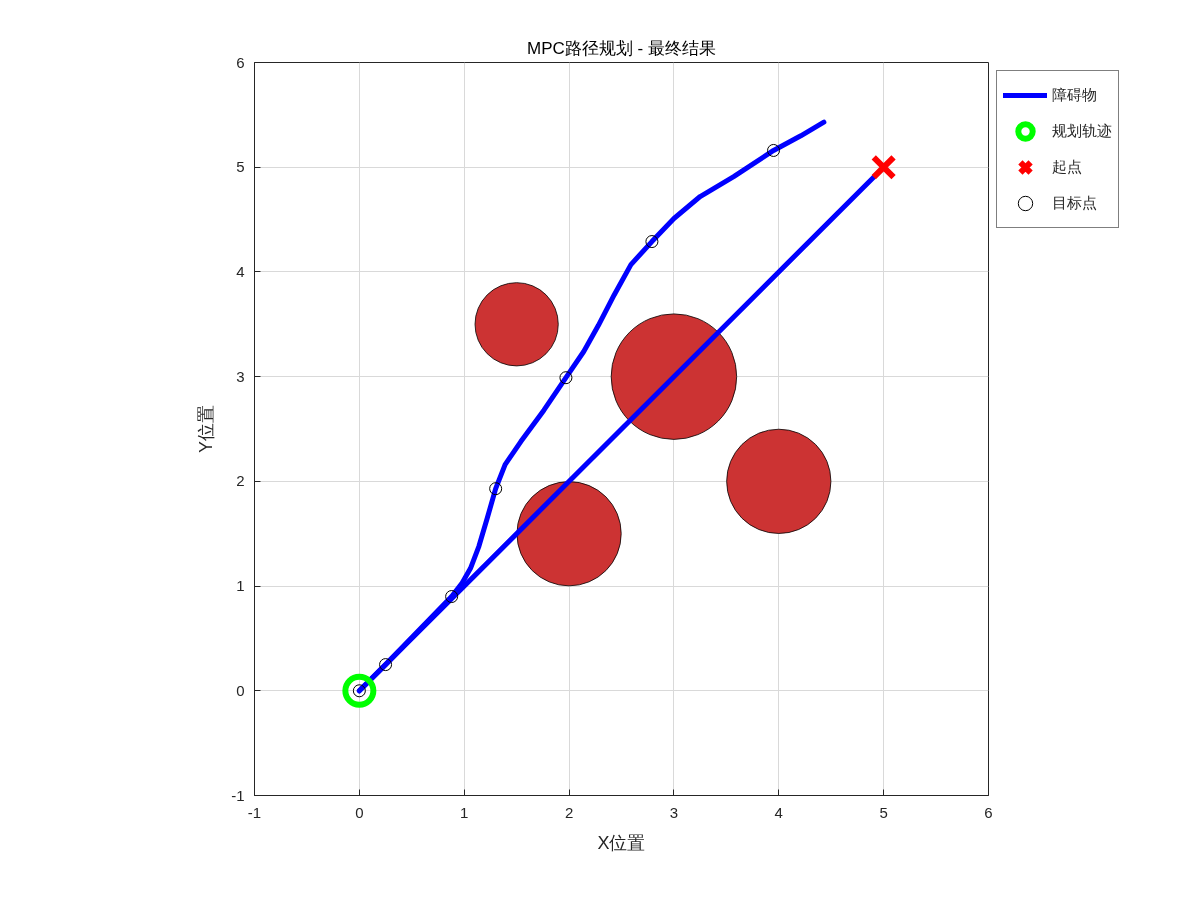 The height and width of the screenshot is (900, 1200). Describe the element at coordinates (240, 62) in the screenshot. I see `y-tick-label: 6` at that location.